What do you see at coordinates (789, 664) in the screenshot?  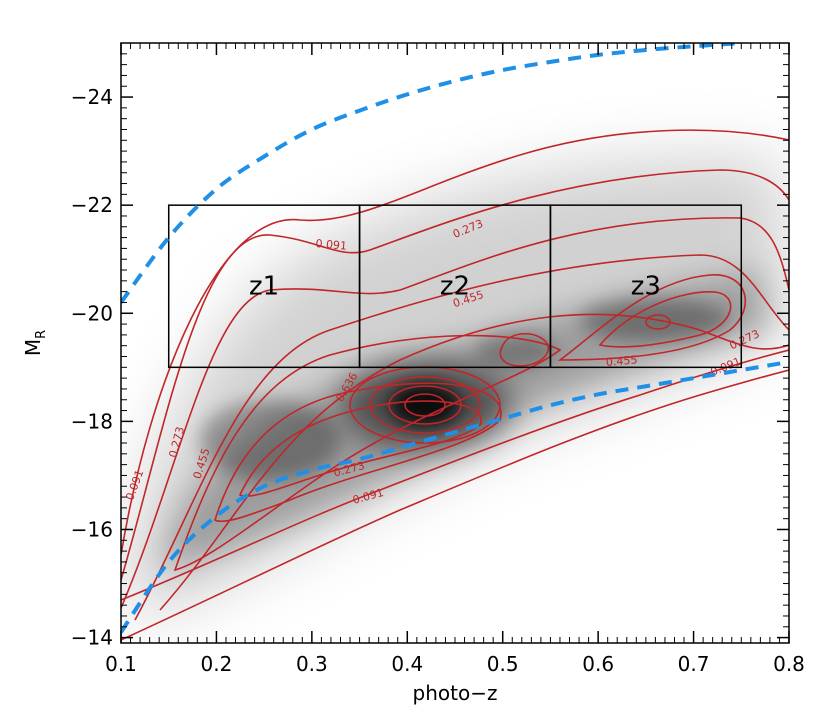 I see `x-tick-label: 0.8` at bounding box center [789, 664].